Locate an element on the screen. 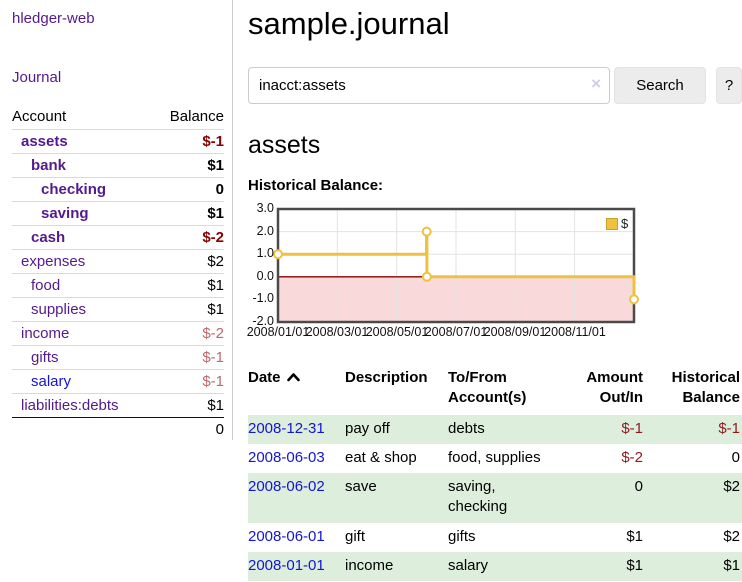 The width and height of the screenshot is (742, 582). account-row: liabilities:debts $1 is located at coordinates (118, 405).